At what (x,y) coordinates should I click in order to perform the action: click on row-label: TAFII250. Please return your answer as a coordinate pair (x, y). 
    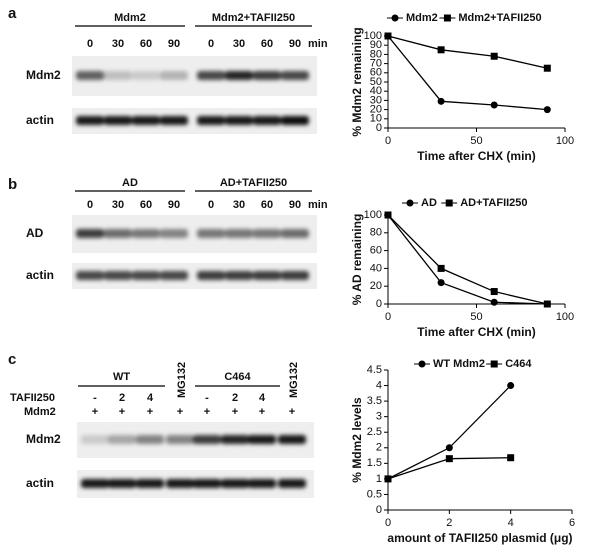
    Looking at the image, I should click on (32, 398).